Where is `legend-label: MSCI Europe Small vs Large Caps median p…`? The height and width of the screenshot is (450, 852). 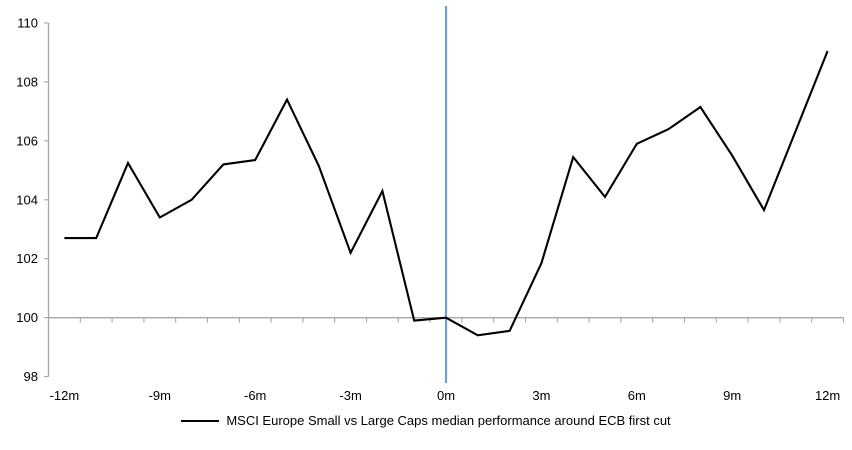
legend-label: MSCI Europe Small vs Large Caps median p… is located at coordinates (448, 420).